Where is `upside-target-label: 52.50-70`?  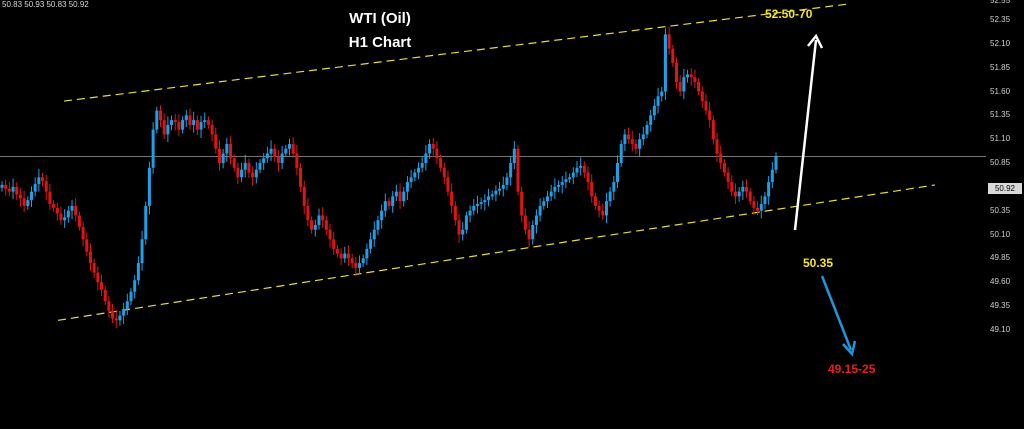
upside-target-label: 52.50-70 is located at coordinates (789, 14).